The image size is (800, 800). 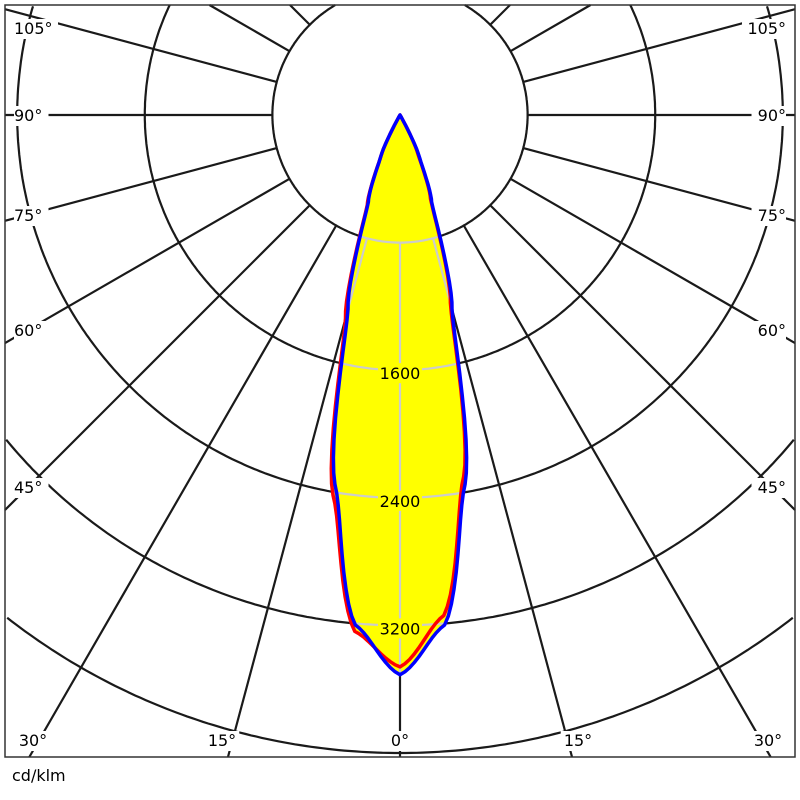 What do you see at coordinates (28, 115) in the screenshot?
I see `angle-label-left: 90°` at bounding box center [28, 115].